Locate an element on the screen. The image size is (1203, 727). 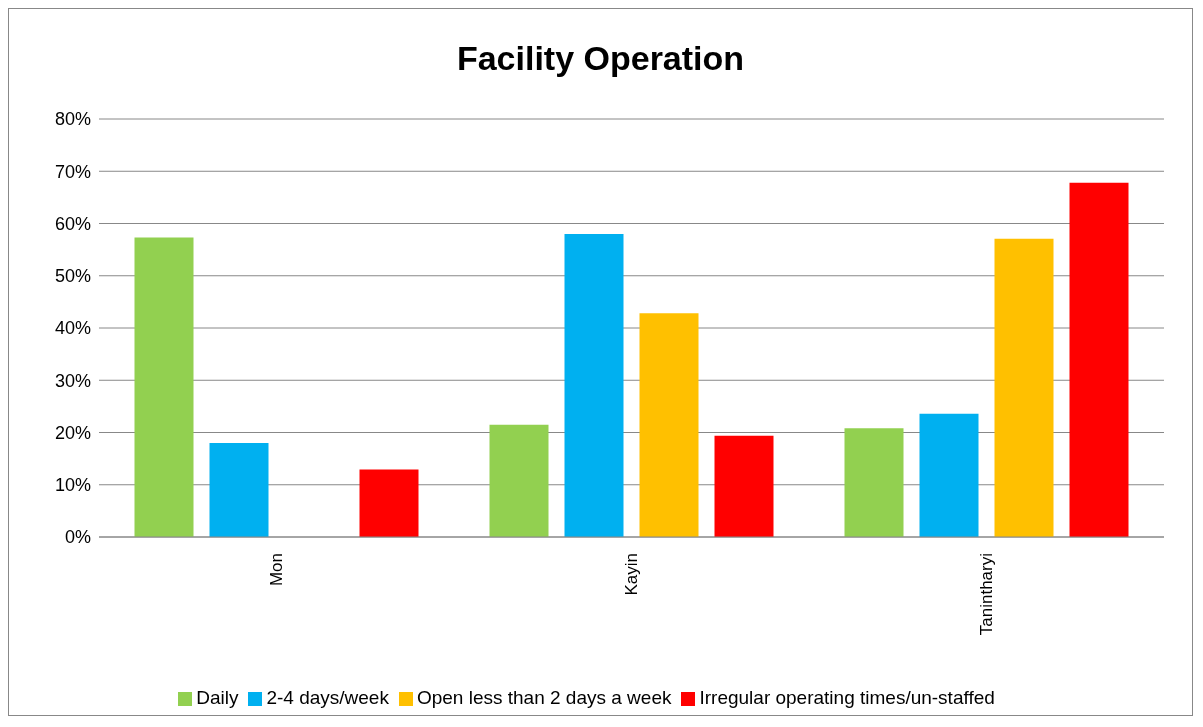
chart-title: Facility Operation is located at coordinates (600, 58).